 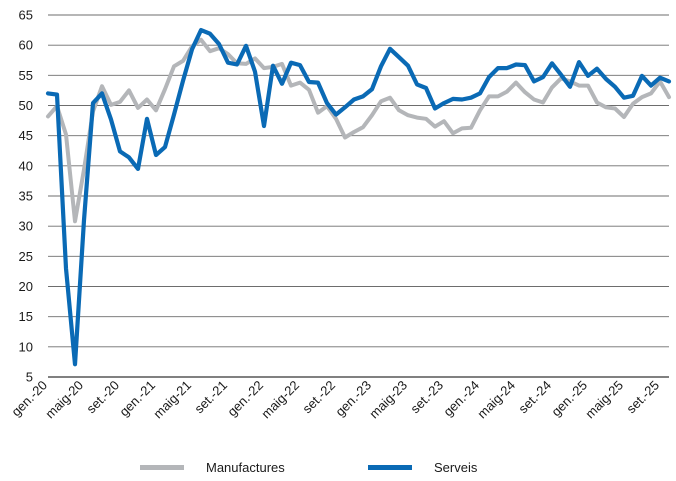 I want to click on x-tick-label: set.-25, so click(x=642, y=397).